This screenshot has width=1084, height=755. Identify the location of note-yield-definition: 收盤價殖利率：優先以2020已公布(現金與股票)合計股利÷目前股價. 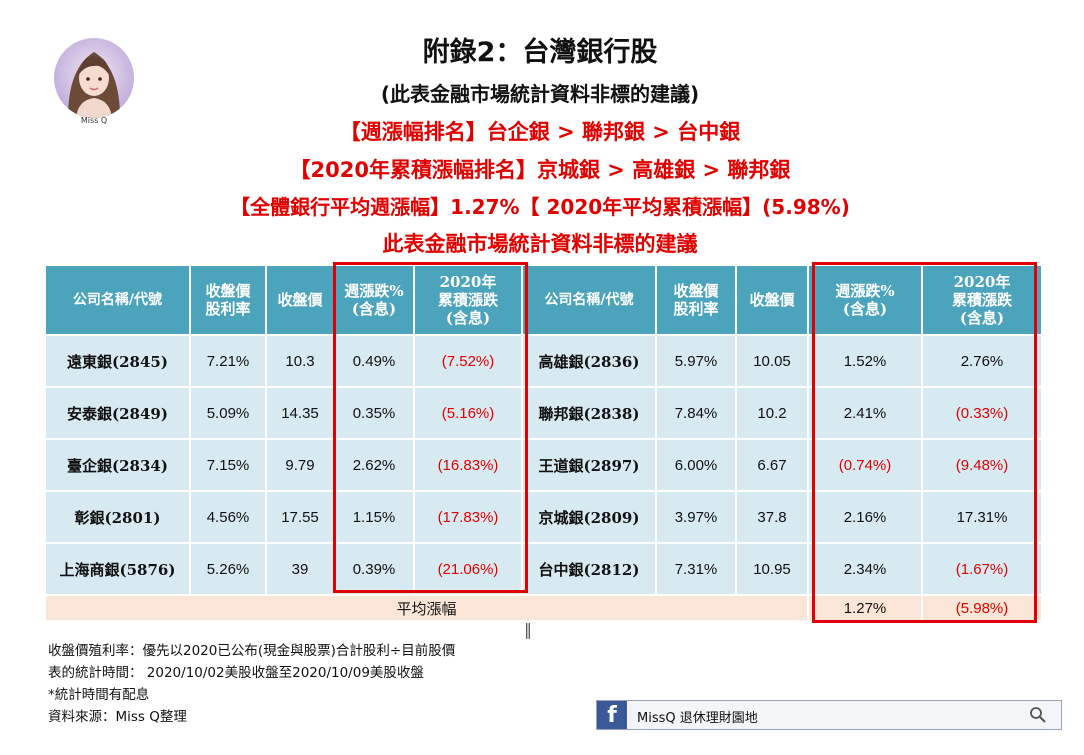
(252, 651).